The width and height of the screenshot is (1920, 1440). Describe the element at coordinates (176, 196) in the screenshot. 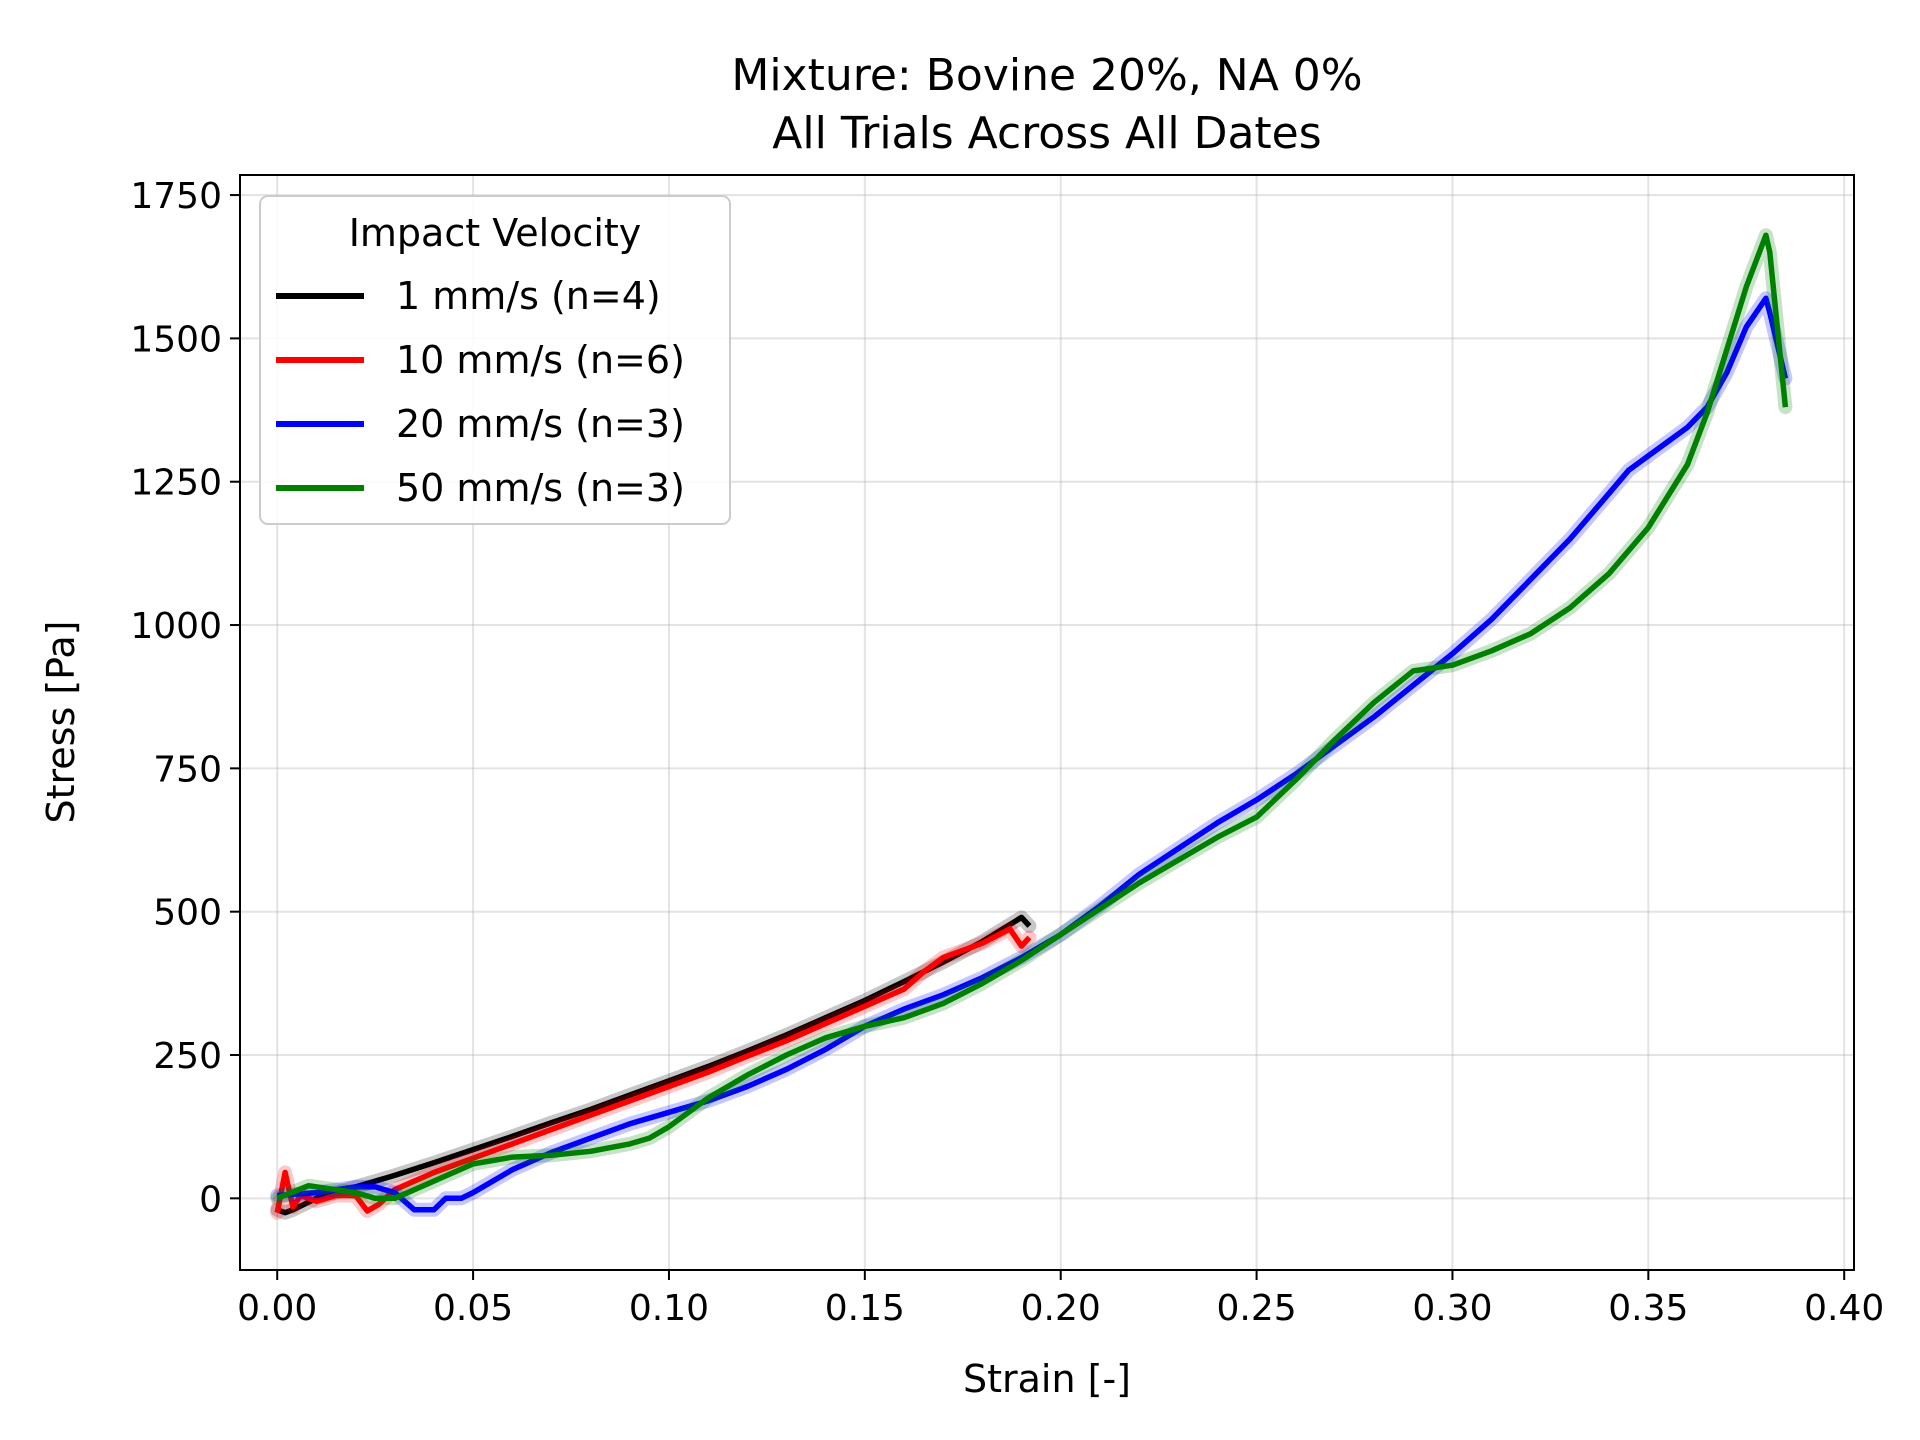

I see `y-tick-label: 1750` at that location.